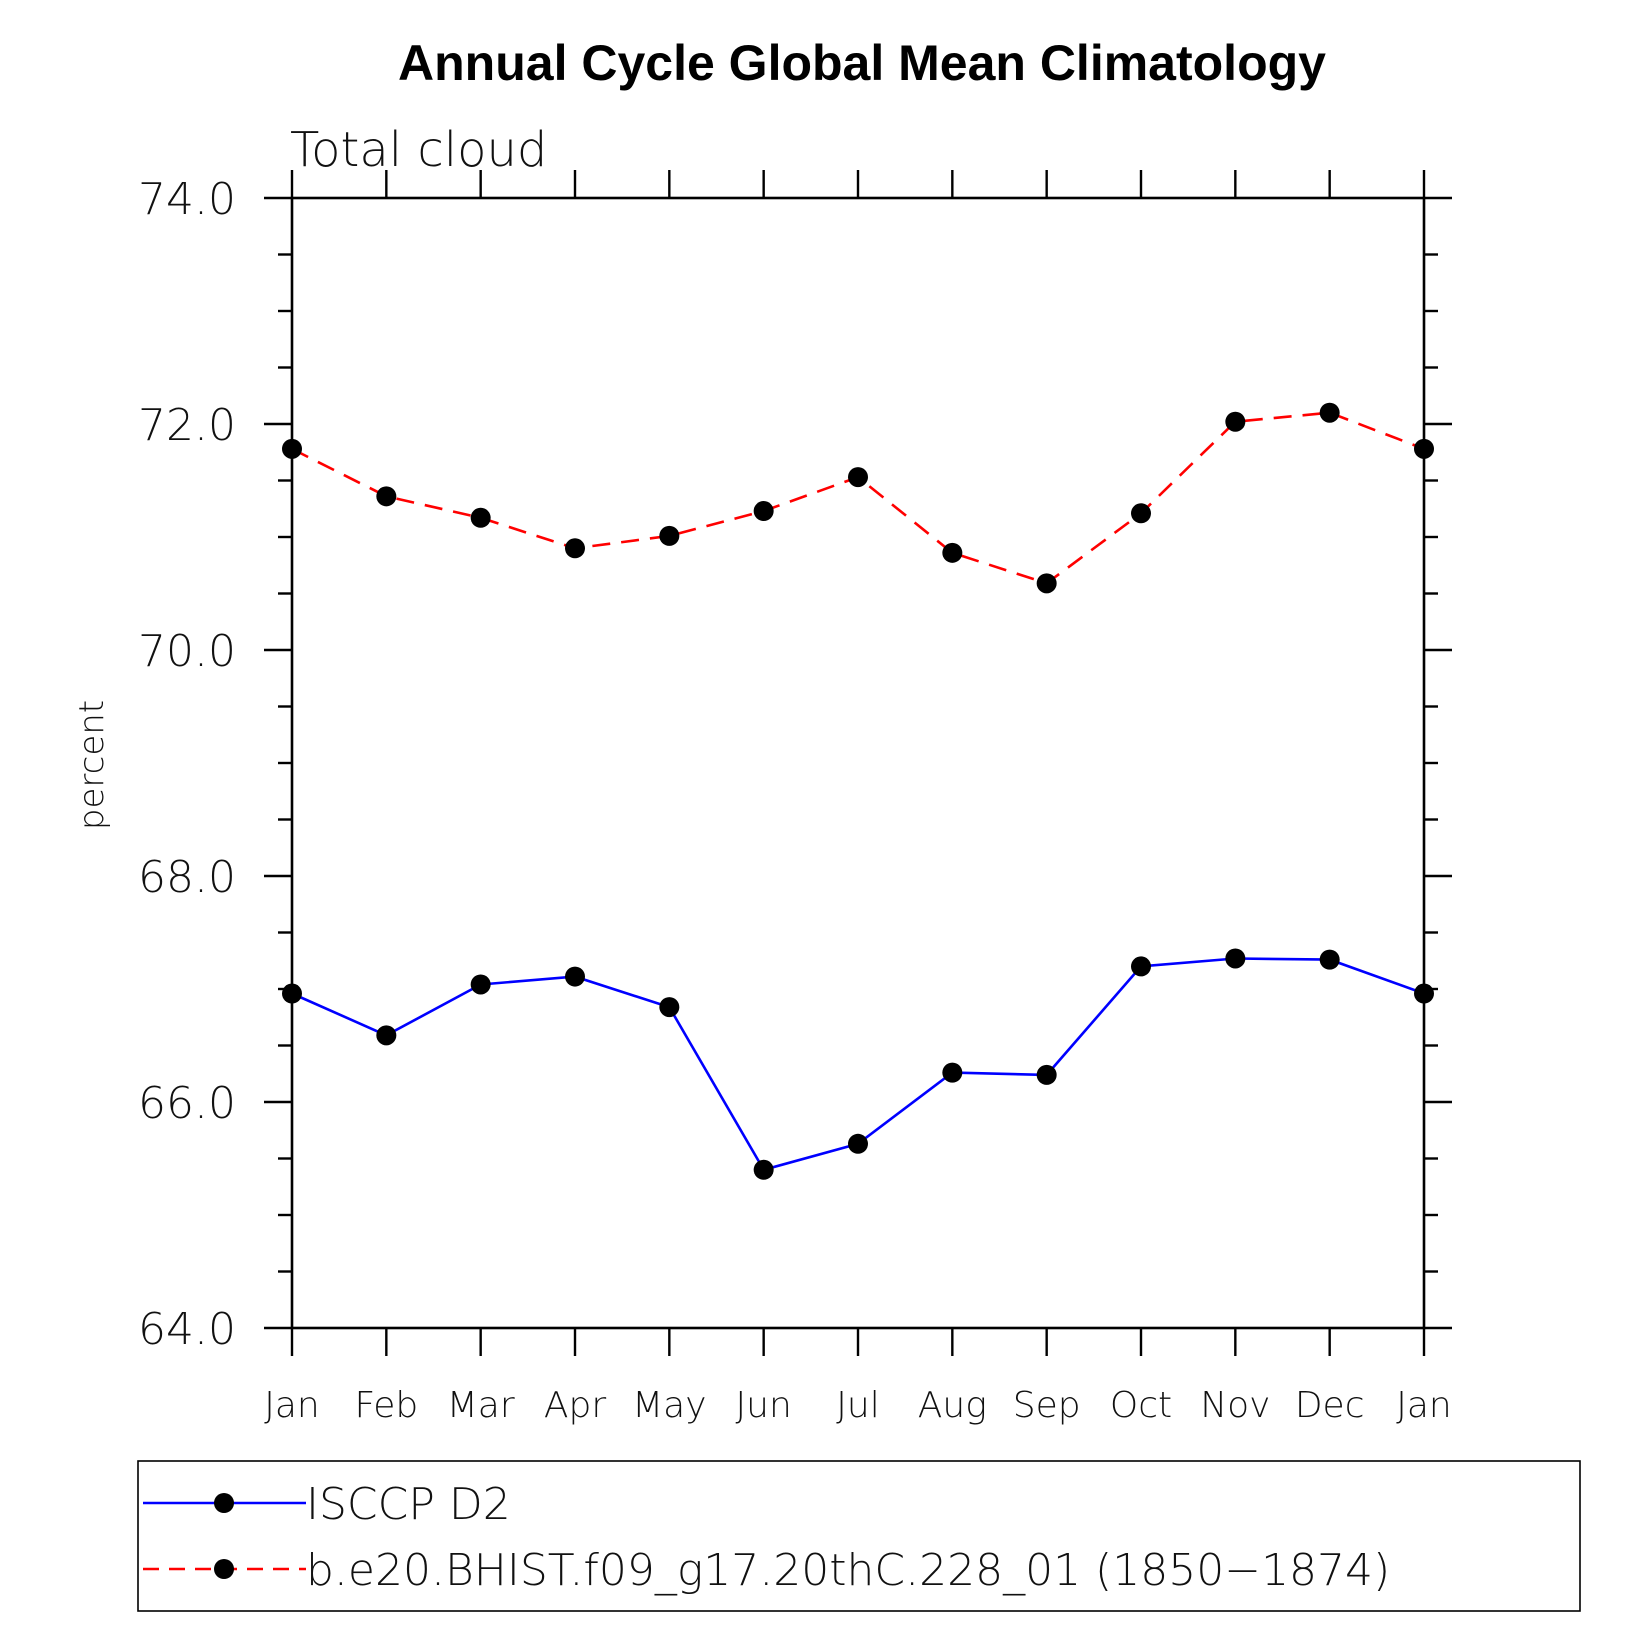 The height and width of the screenshot is (1641, 1641). I want to click on x-tick-label: May, so click(669, 1405).